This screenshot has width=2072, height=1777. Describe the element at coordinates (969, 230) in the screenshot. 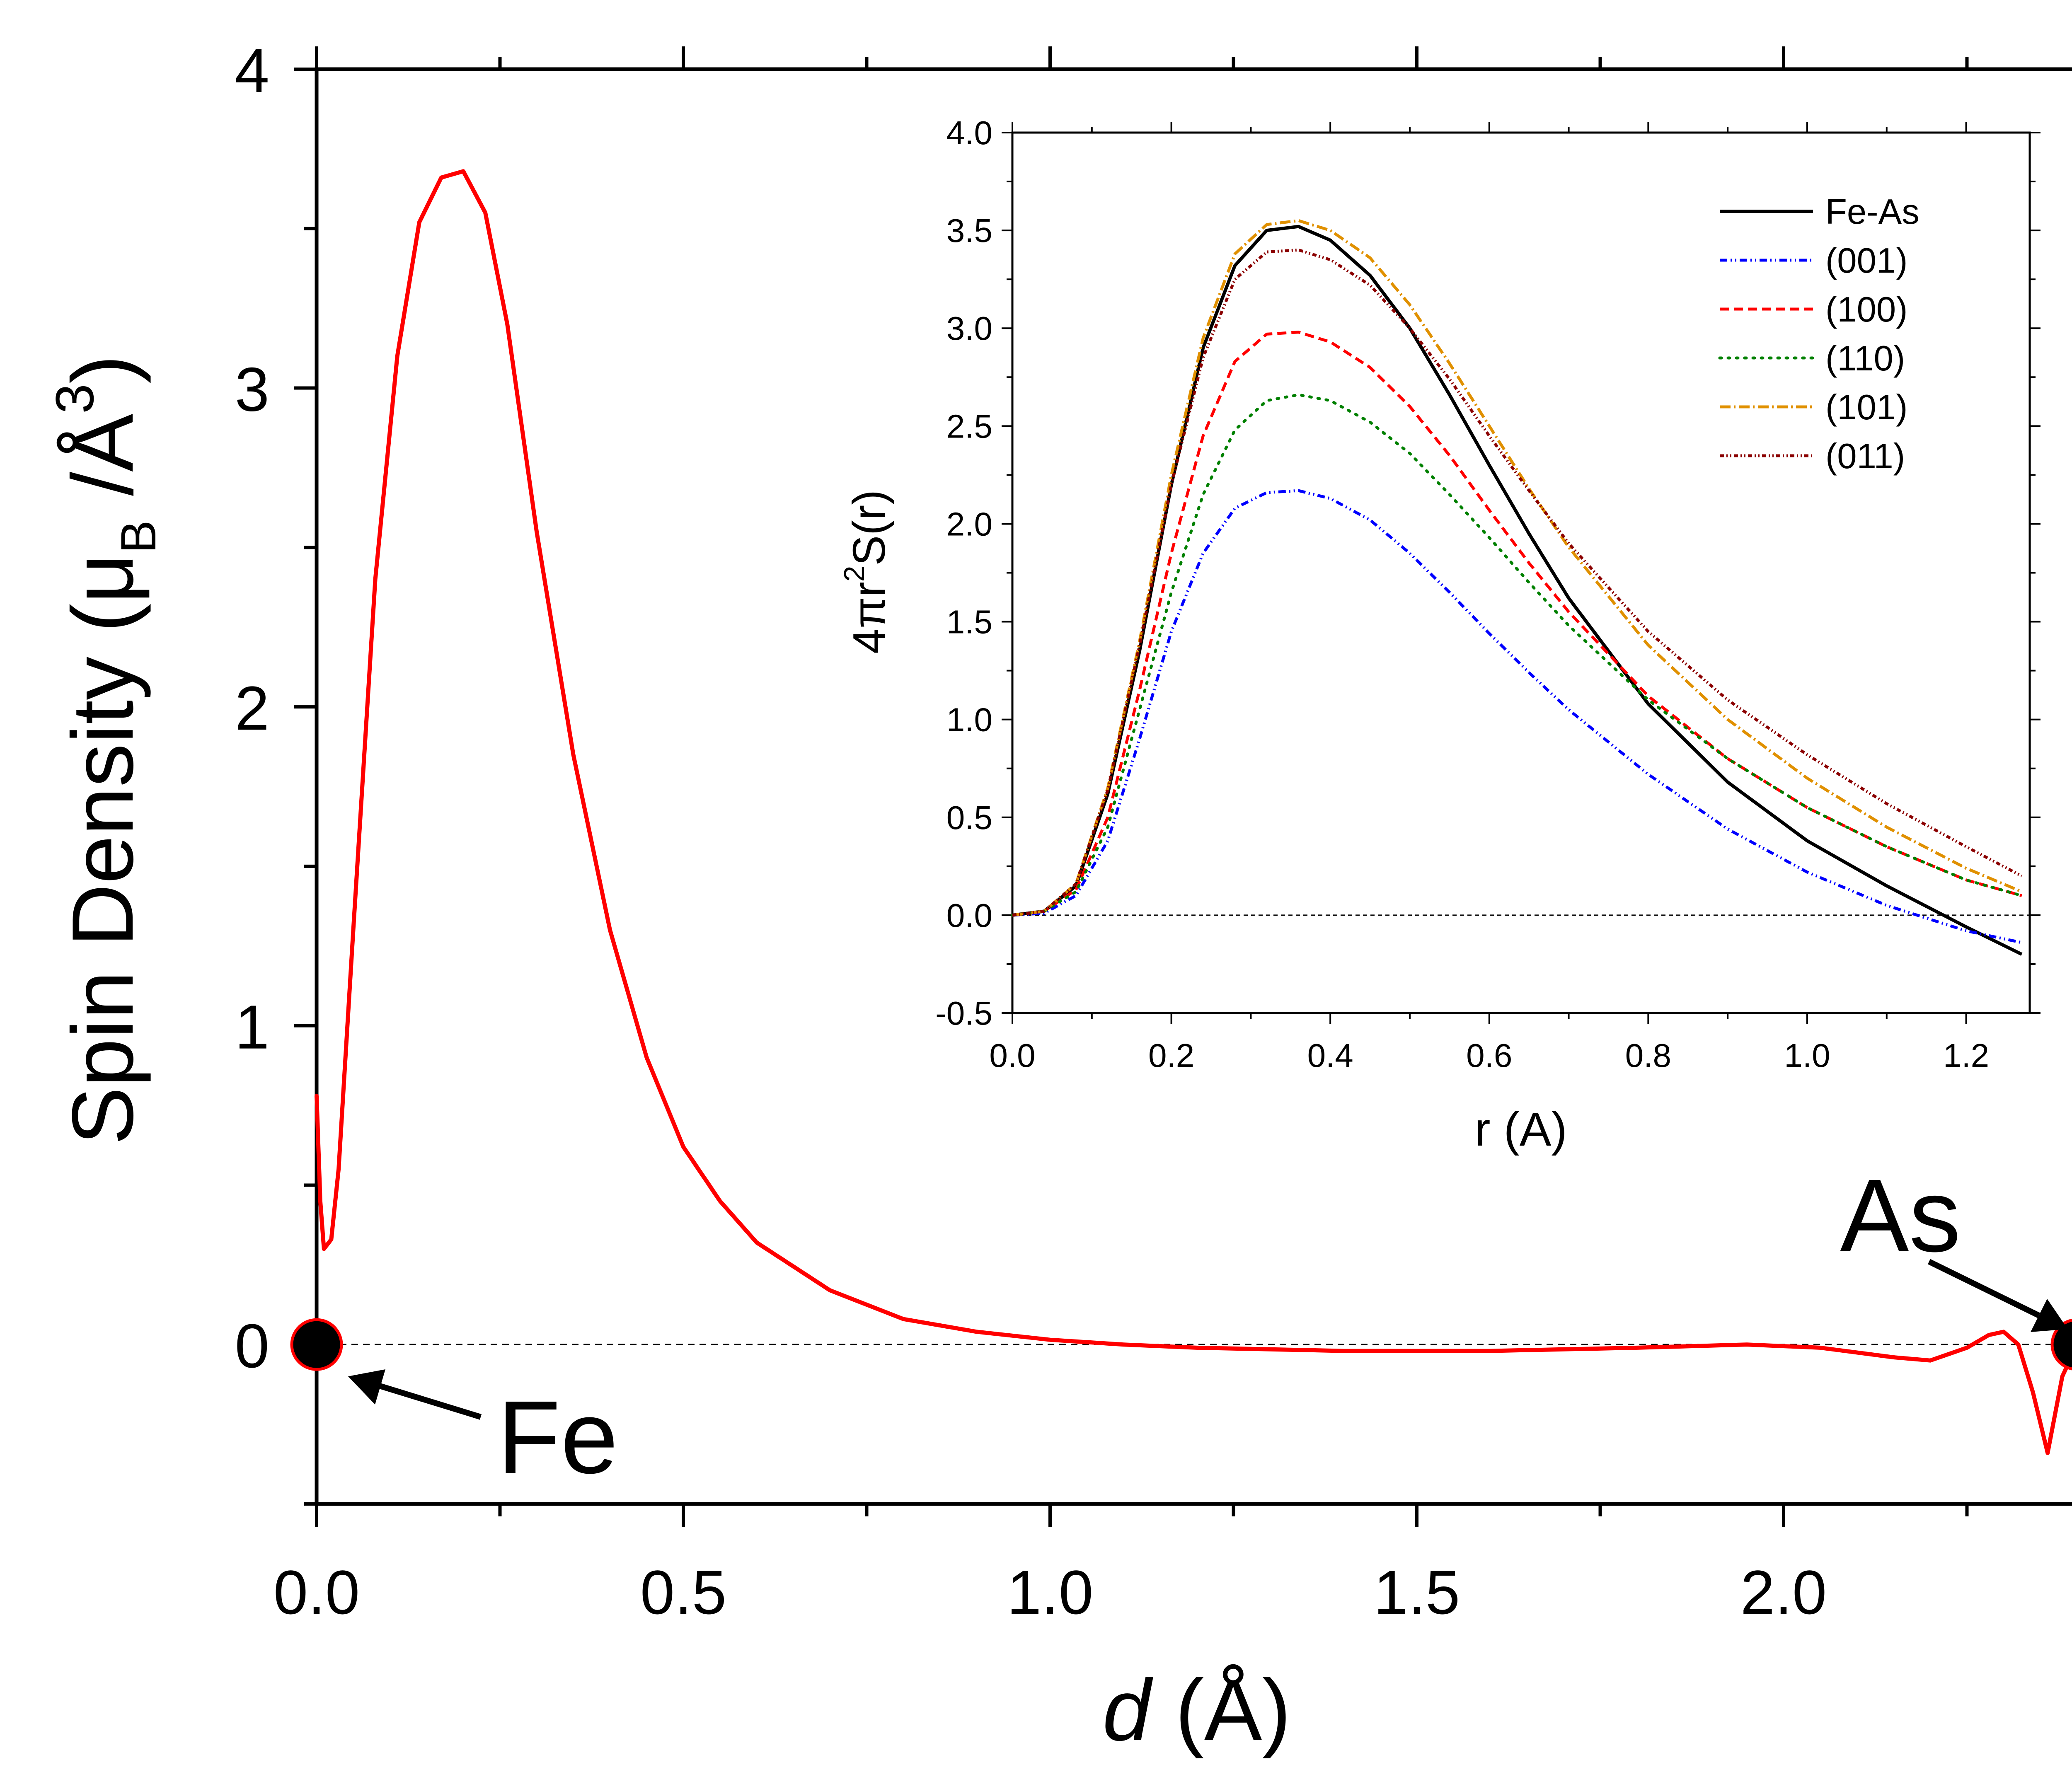

I see `inset-y-tick-label: 3.5` at that location.